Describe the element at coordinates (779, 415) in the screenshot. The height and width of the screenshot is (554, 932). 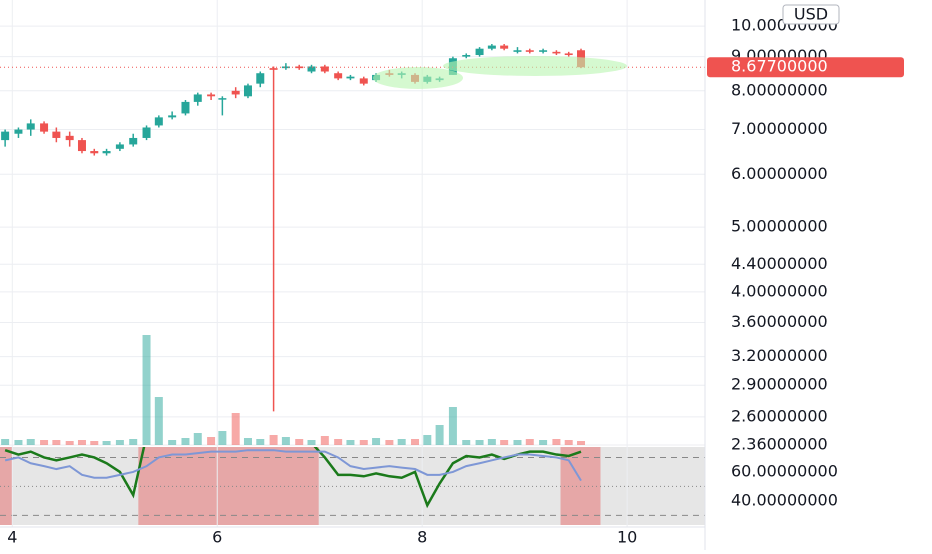
I see `y-tick-label: 2.60000000` at that location.